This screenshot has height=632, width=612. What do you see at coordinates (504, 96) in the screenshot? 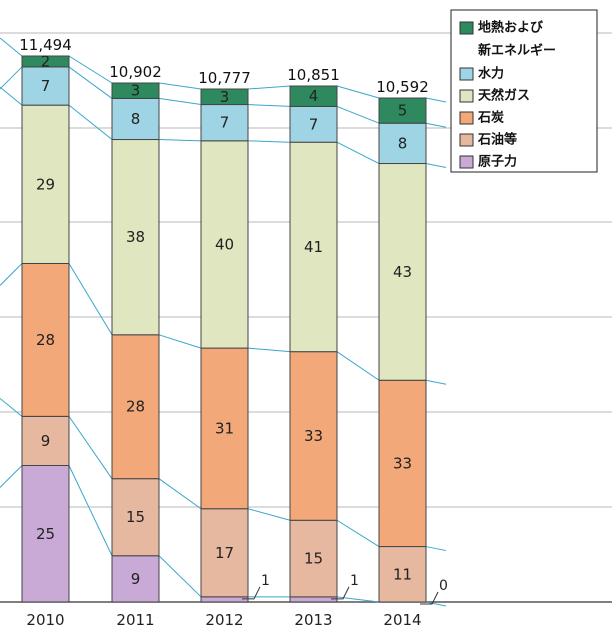
I see `legend-label: 天然ガス` at bounding box center [504, 96].